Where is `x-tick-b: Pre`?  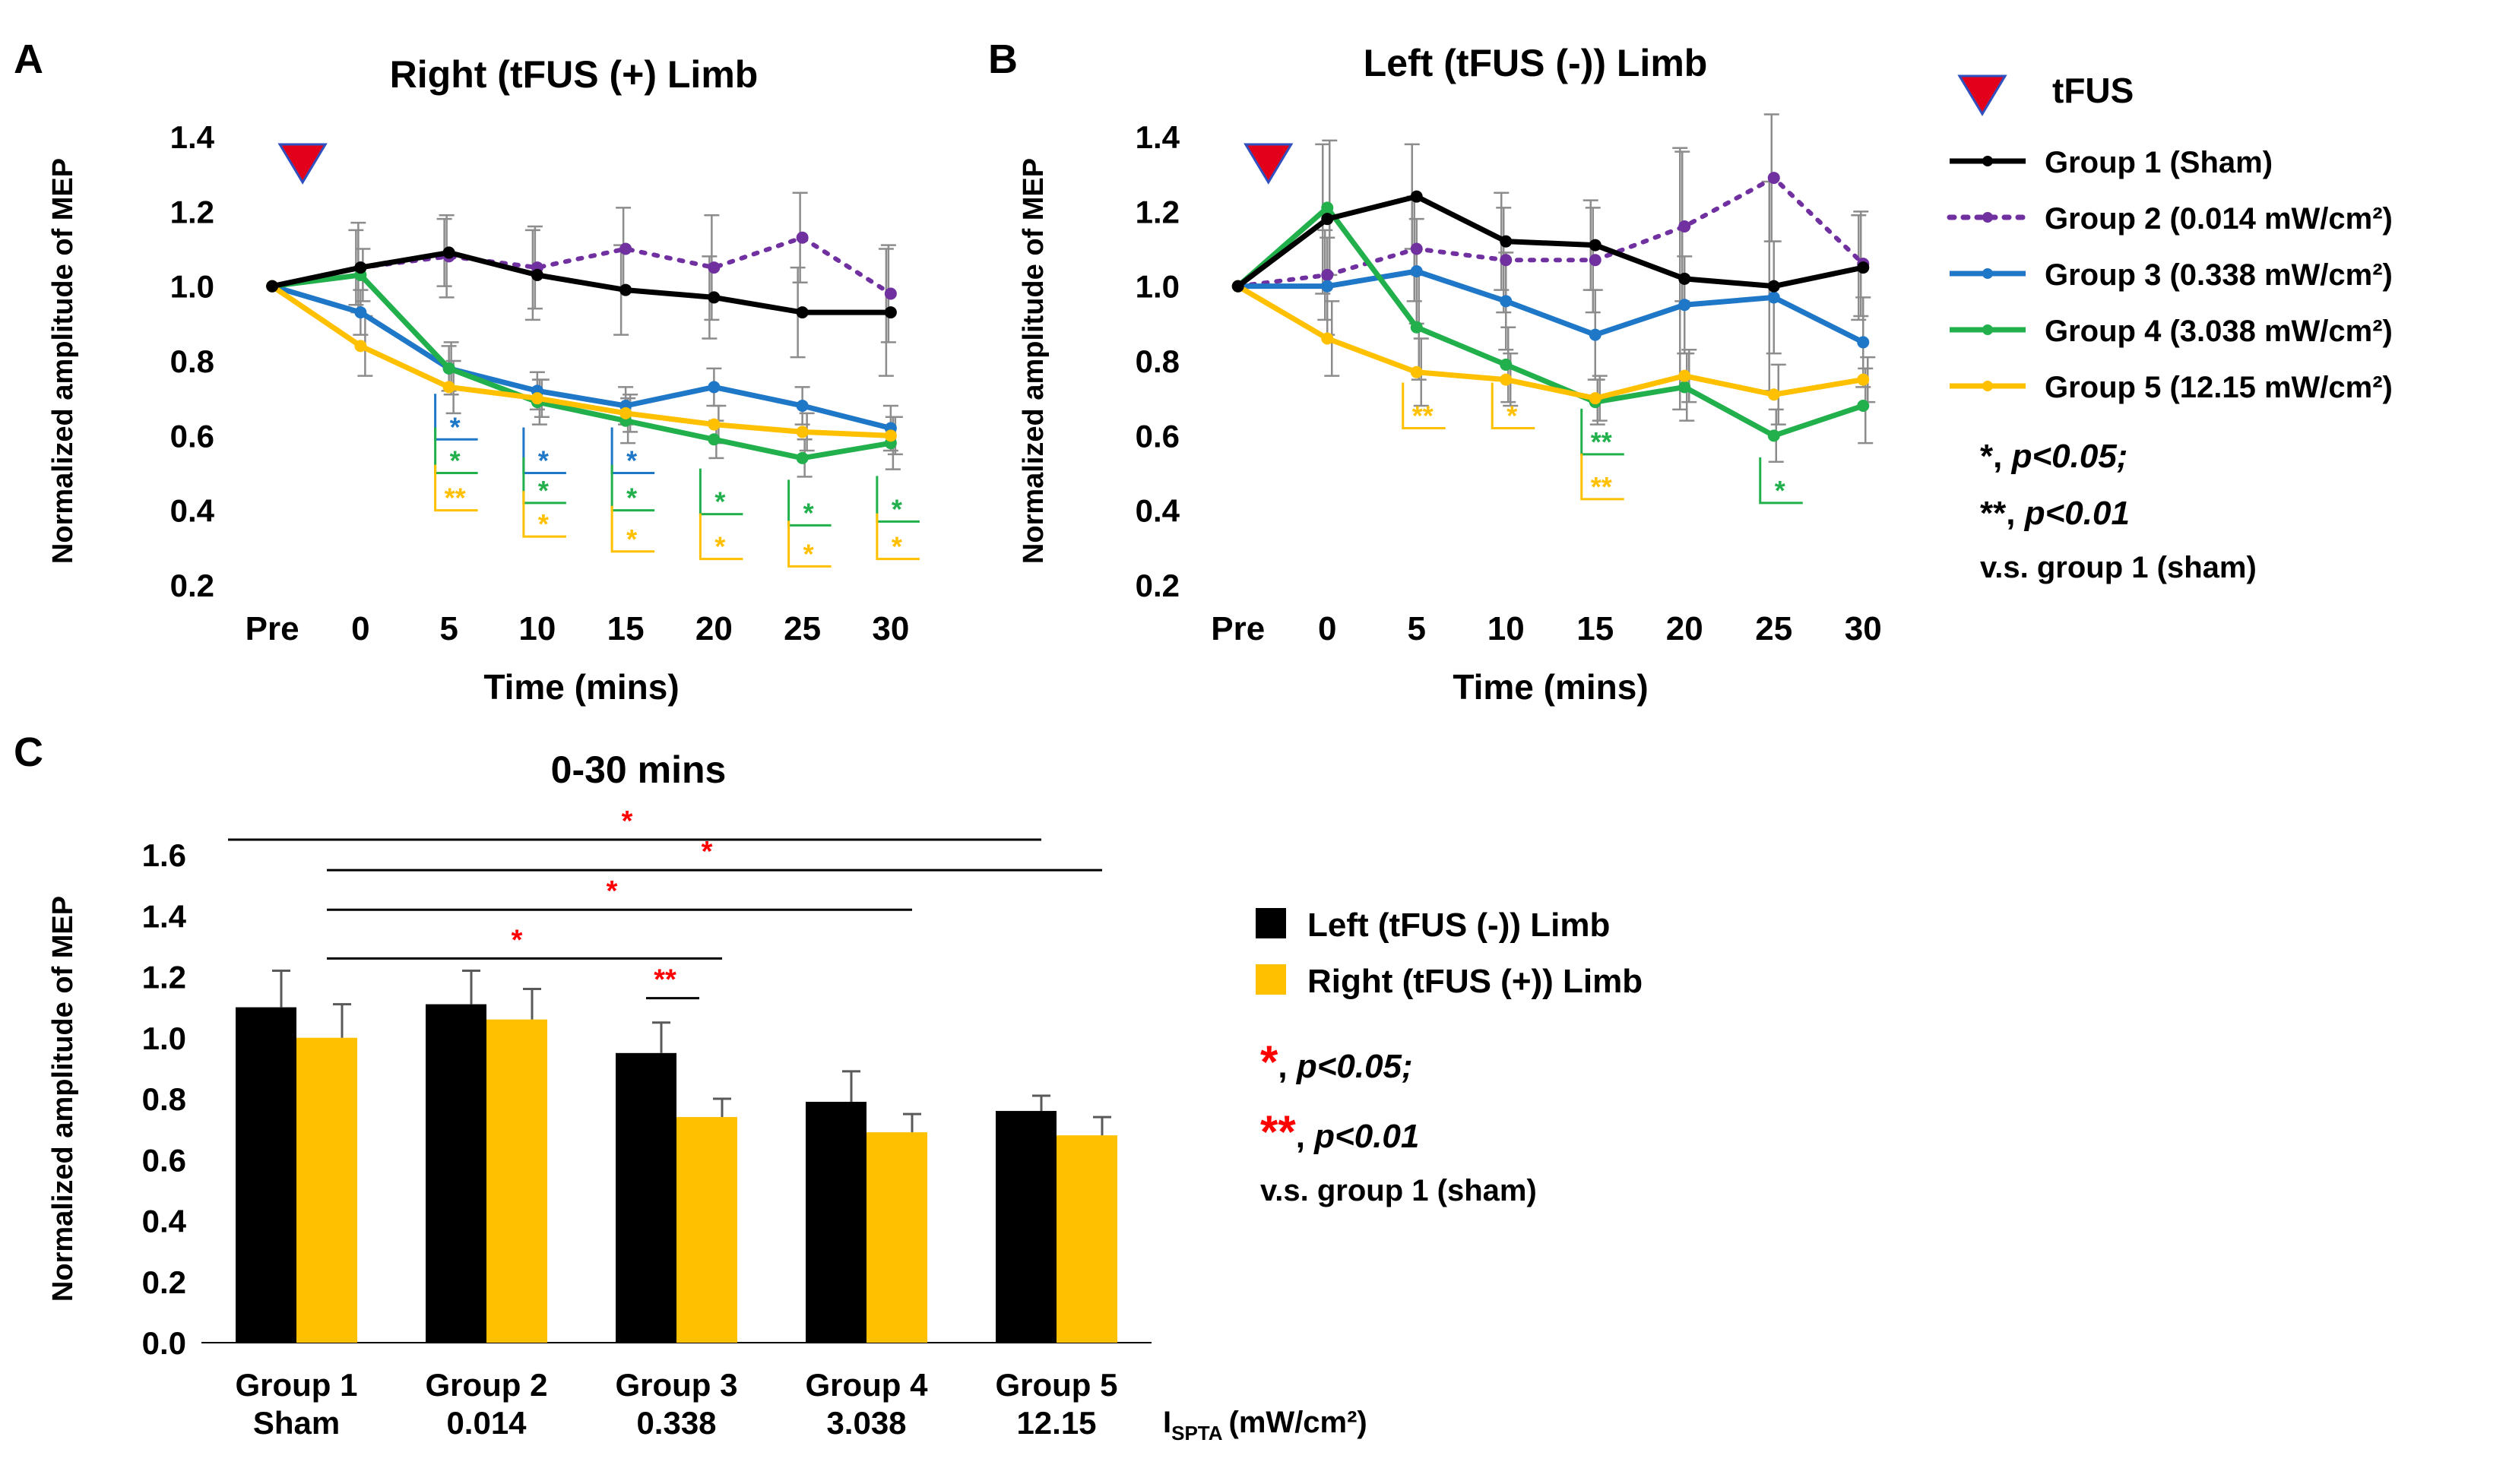
x-tick-b: Pre is located at coordinates (1238, 628).